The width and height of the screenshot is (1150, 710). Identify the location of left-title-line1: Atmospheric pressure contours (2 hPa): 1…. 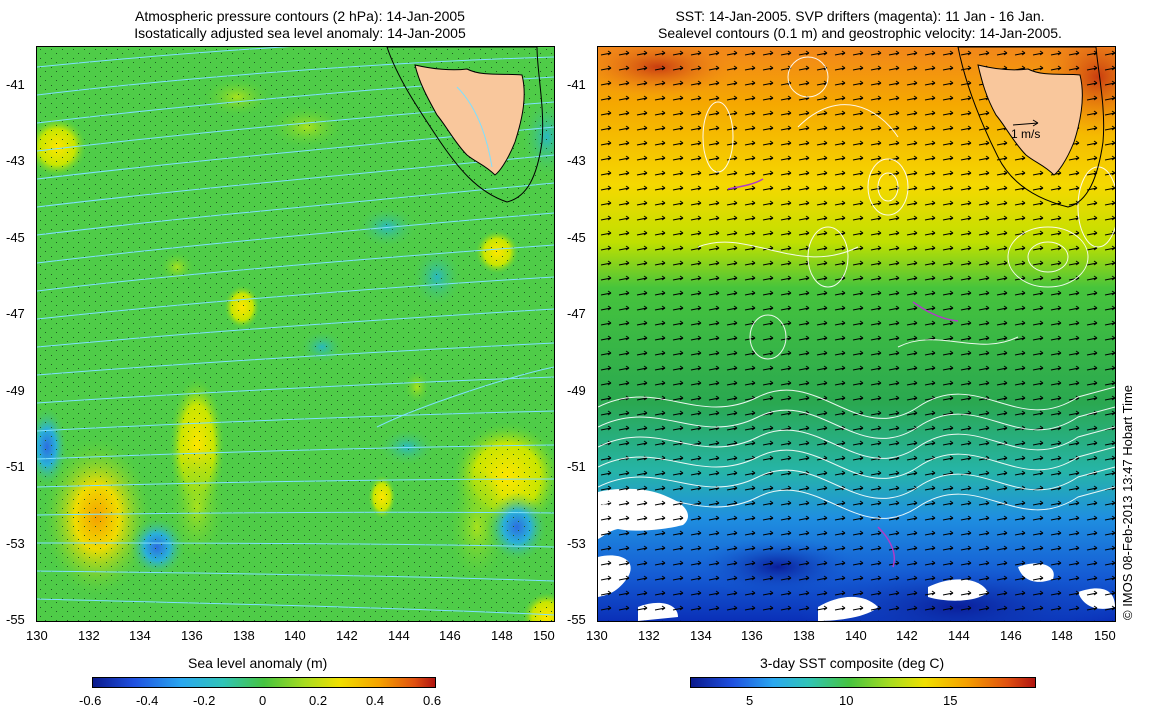
(300, 16).